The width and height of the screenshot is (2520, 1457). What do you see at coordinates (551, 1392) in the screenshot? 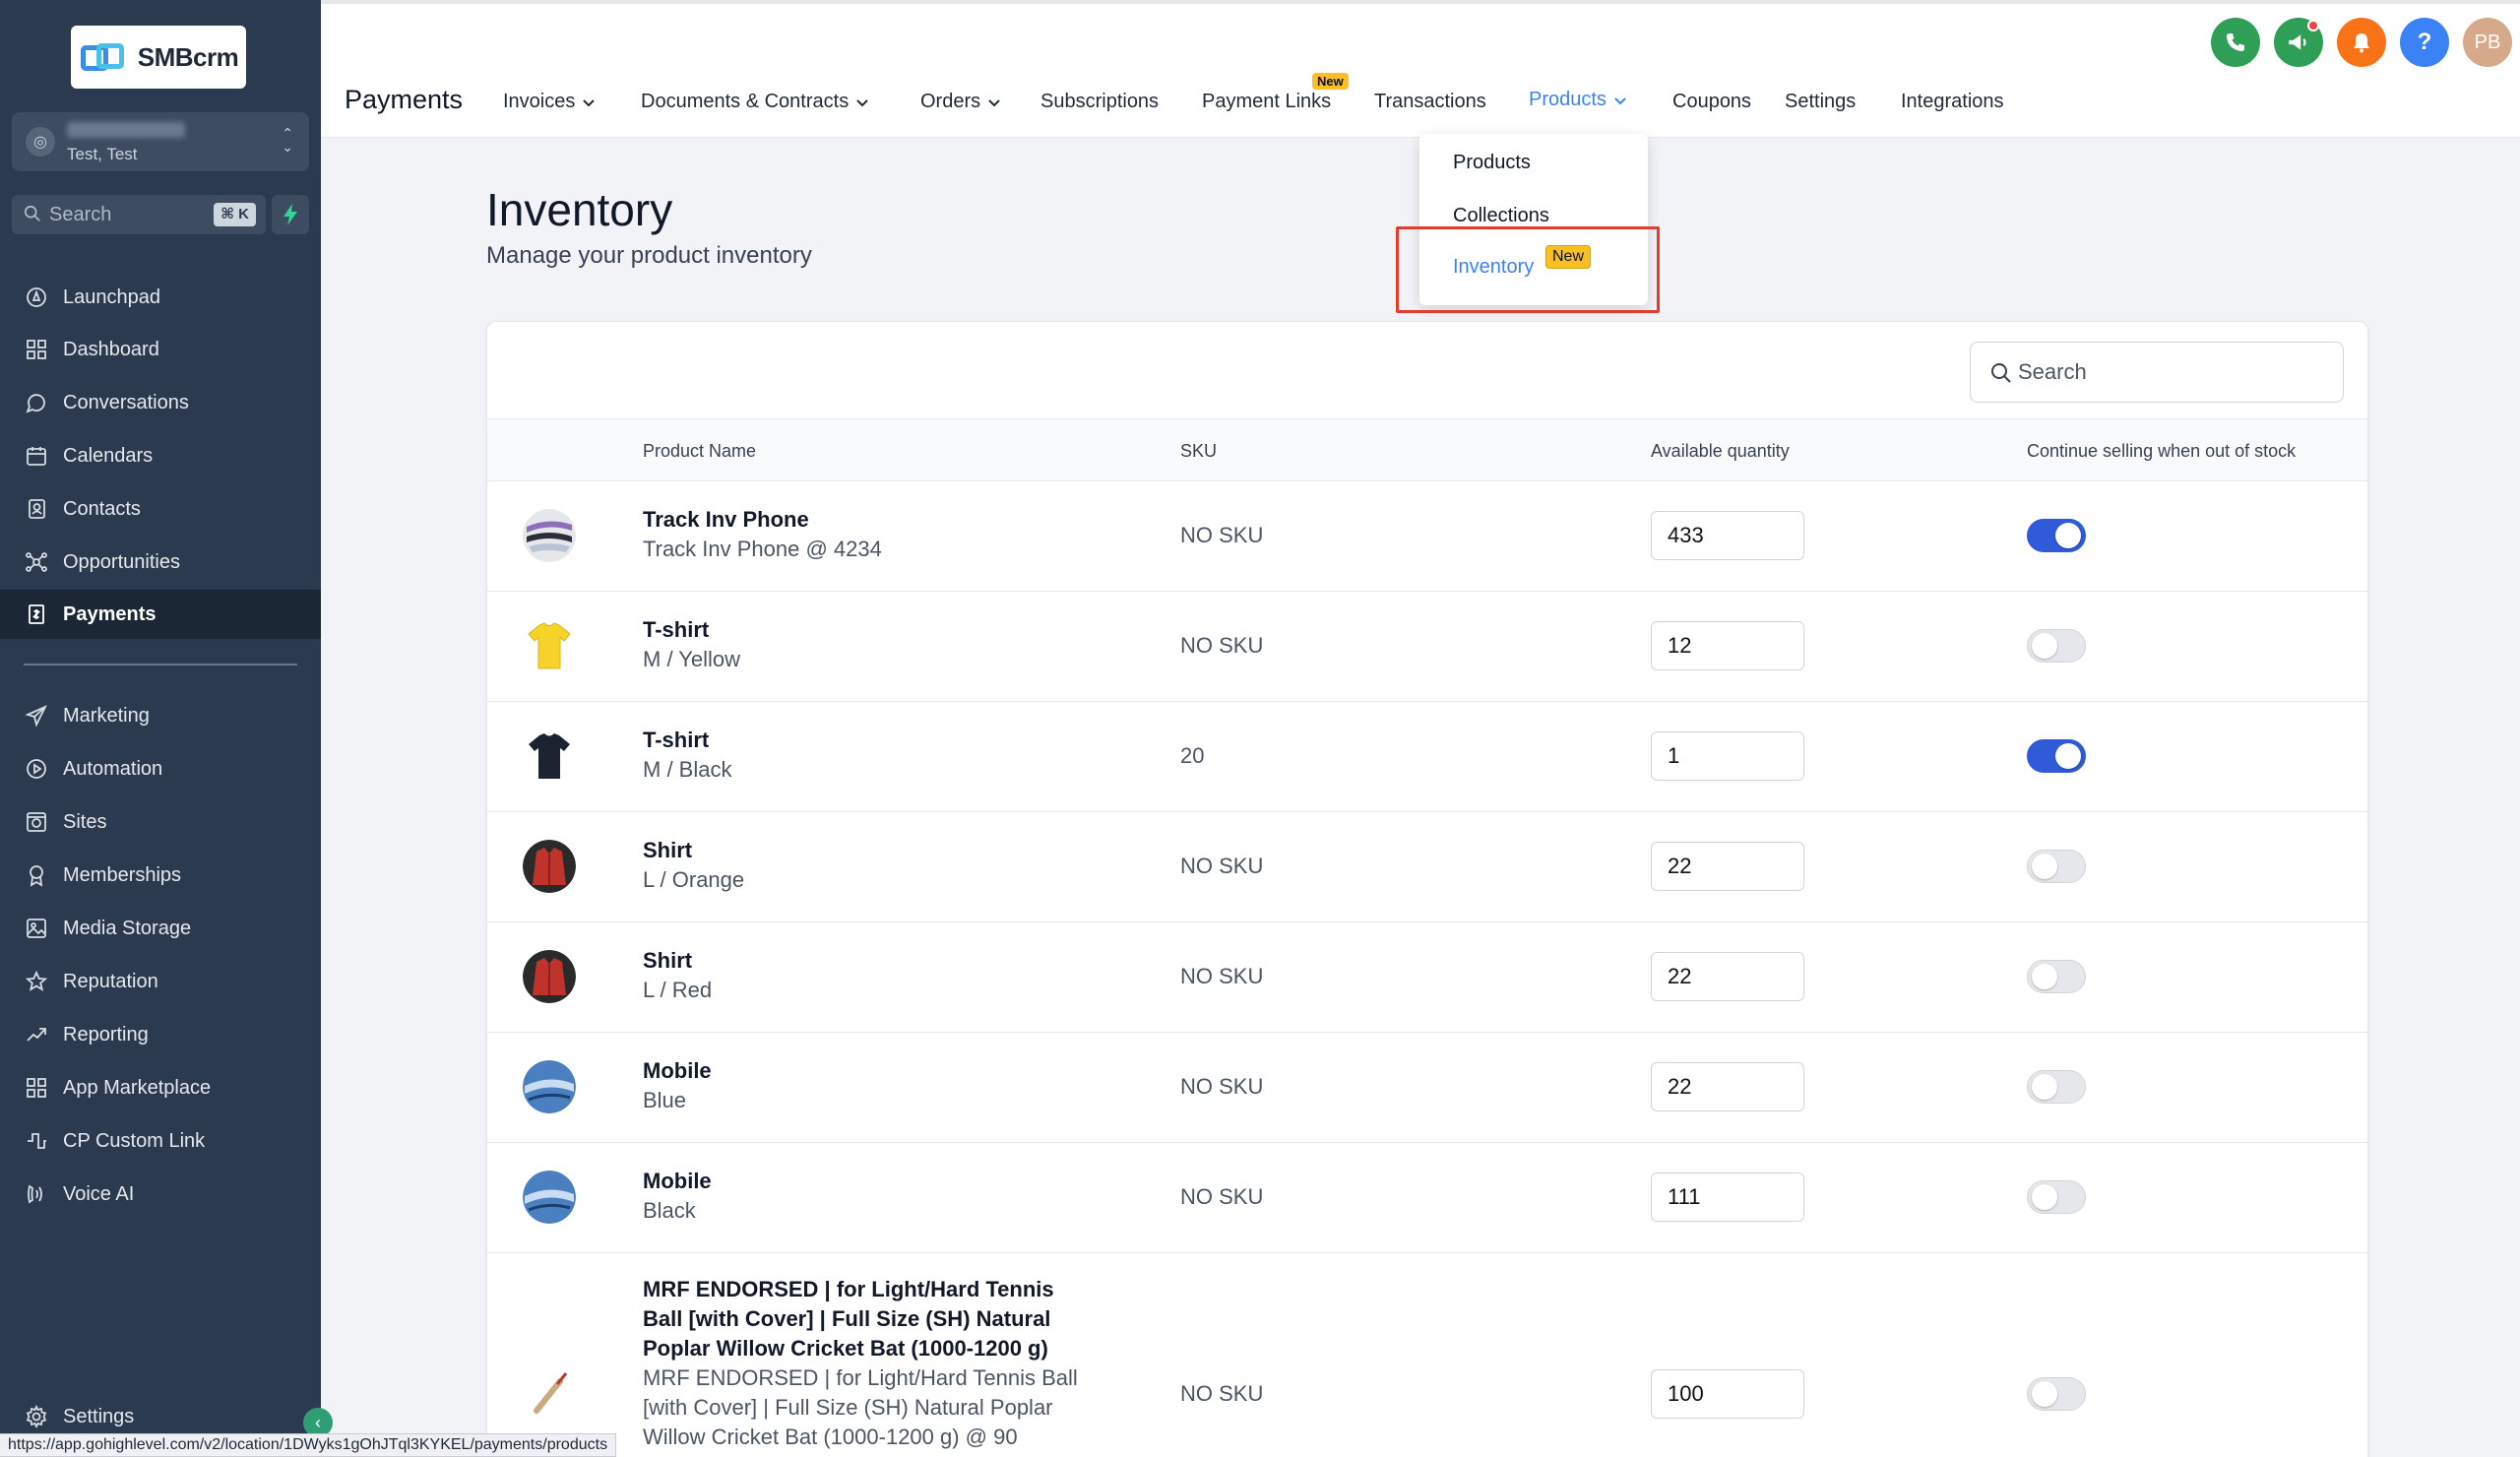
I see `cricket-bat-image` at bounding box center [551, 1392].